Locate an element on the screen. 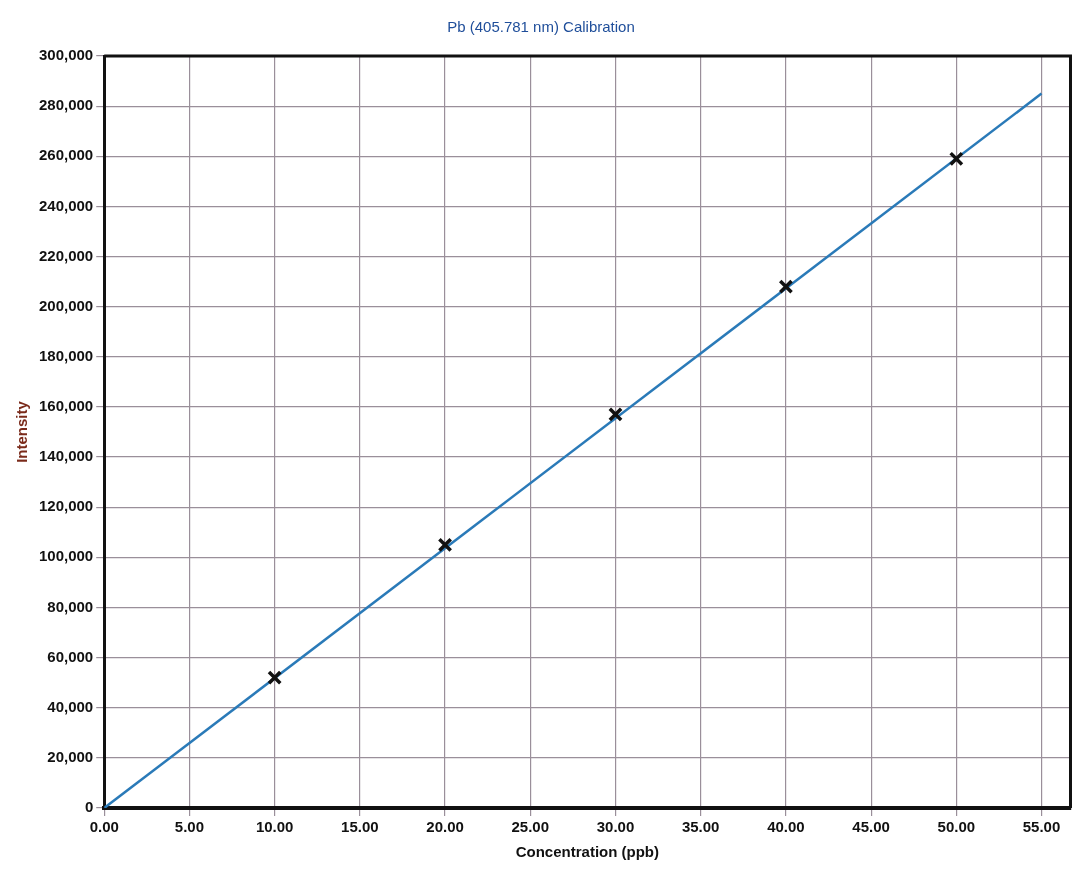 Image resolution: width=1082 pixels, height=878 pixels. y-tick-label: 100,000 is located at coordinates (66, 556).